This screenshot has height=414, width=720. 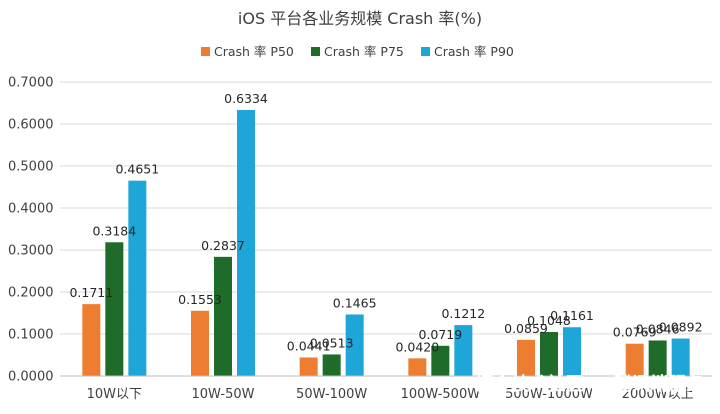 What do you see at coordinates (681, 327) in the screenshot?
I see `data-label: 0.0892` at bounding box center [681, 327].